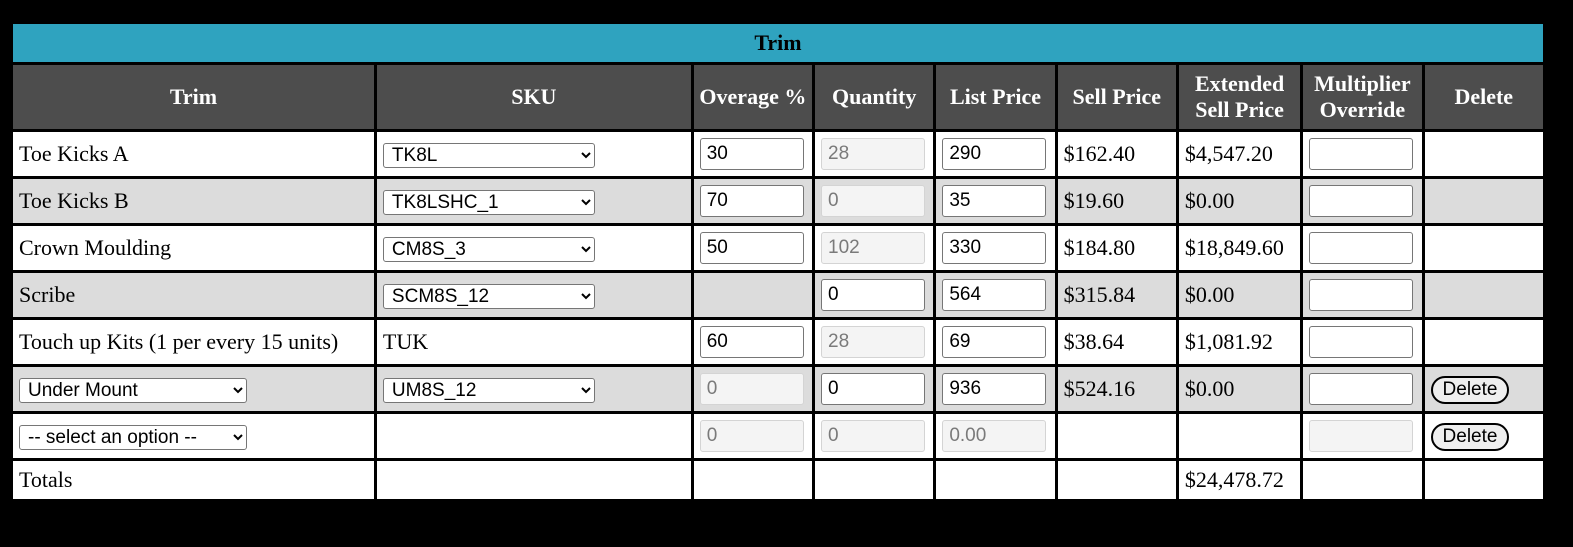  I want to click on trim-name: Crown Moulding, so click(193, 248).